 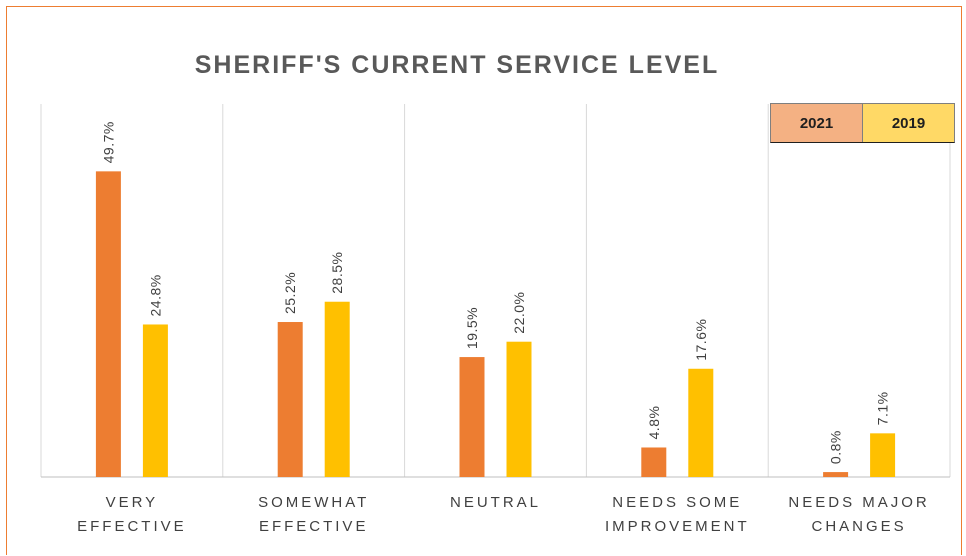 I want to click on data-label: 24.8%, so click(x=155, y=295).